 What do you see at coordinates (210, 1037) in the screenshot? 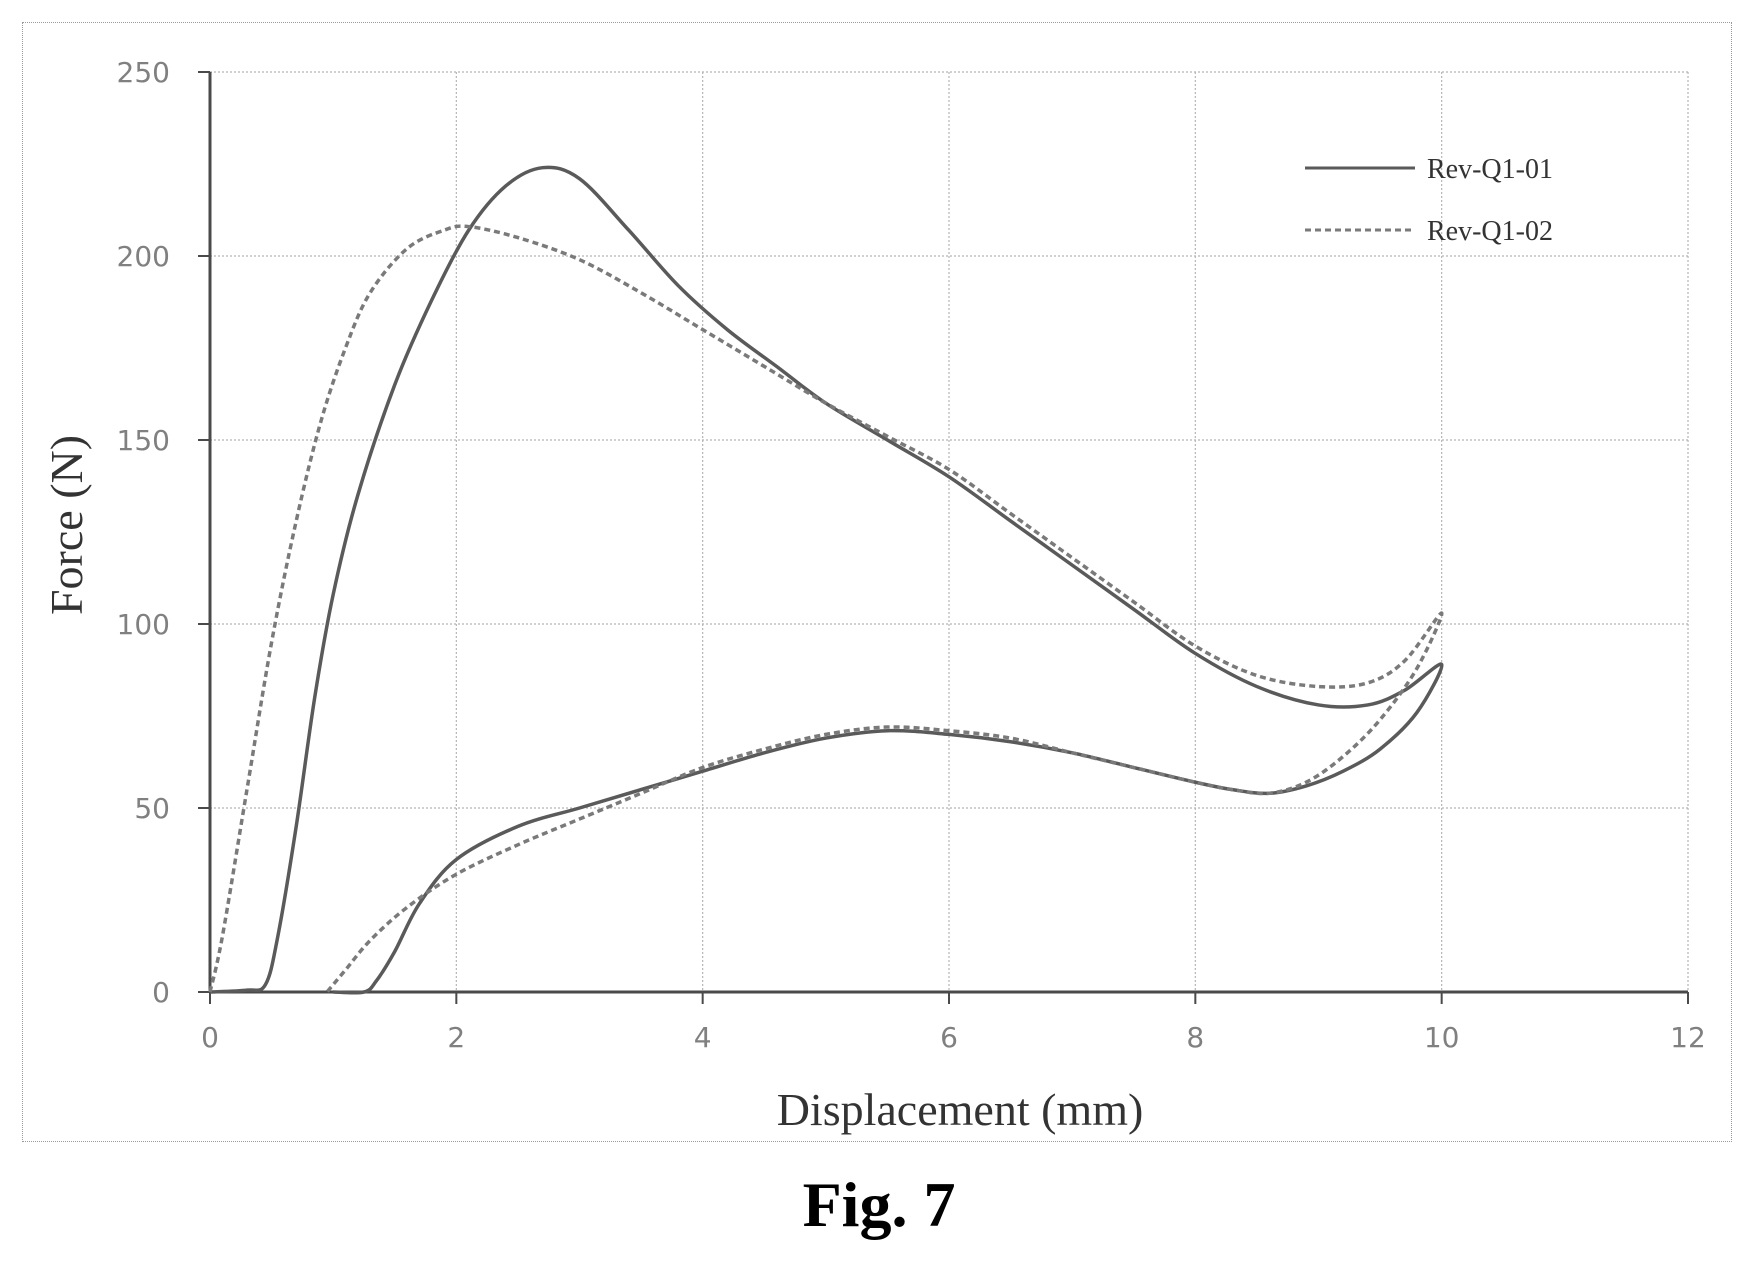
I see `x-tick-label: 0` at bounding box center [210, 1037].